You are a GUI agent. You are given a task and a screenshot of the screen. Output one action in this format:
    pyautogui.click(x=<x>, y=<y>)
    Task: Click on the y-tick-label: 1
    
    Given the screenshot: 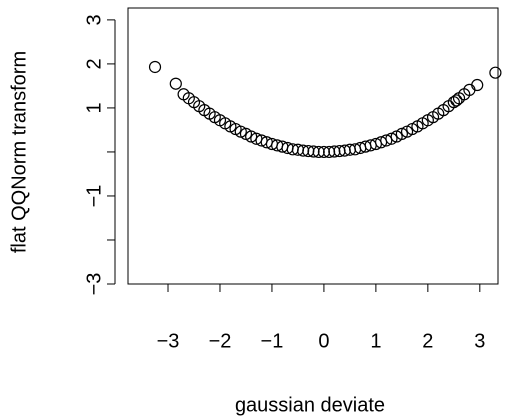 What is the action you would take?
    pyautogui.click(x=94, y=107)
    